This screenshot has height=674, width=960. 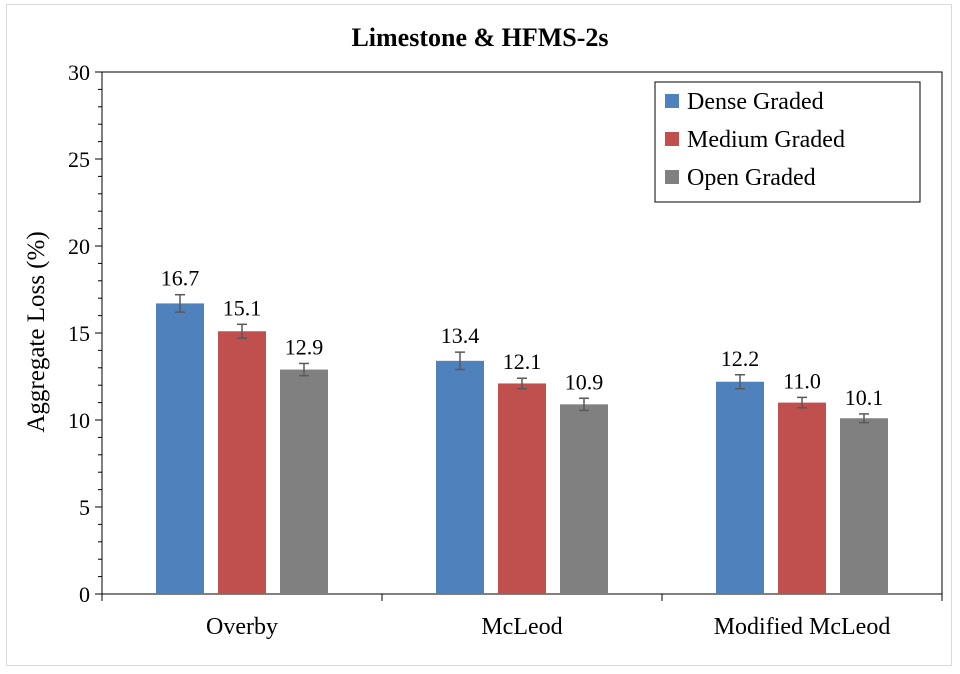 What do you see at coordinates (584, 381) in the screenshot?
I see `data-label: 10.9` at bounding box center [584, 381].